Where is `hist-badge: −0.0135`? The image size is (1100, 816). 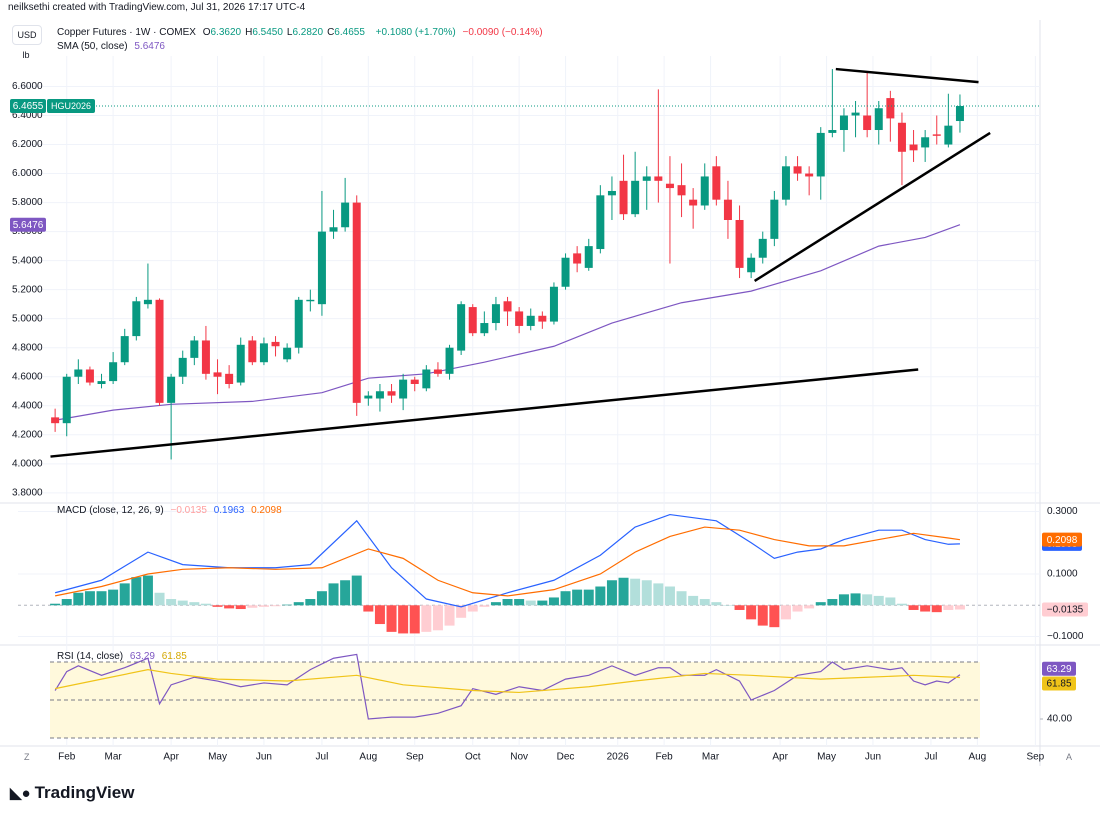 hist-badge: −0.0135 is located at coordinates (1065, 610).